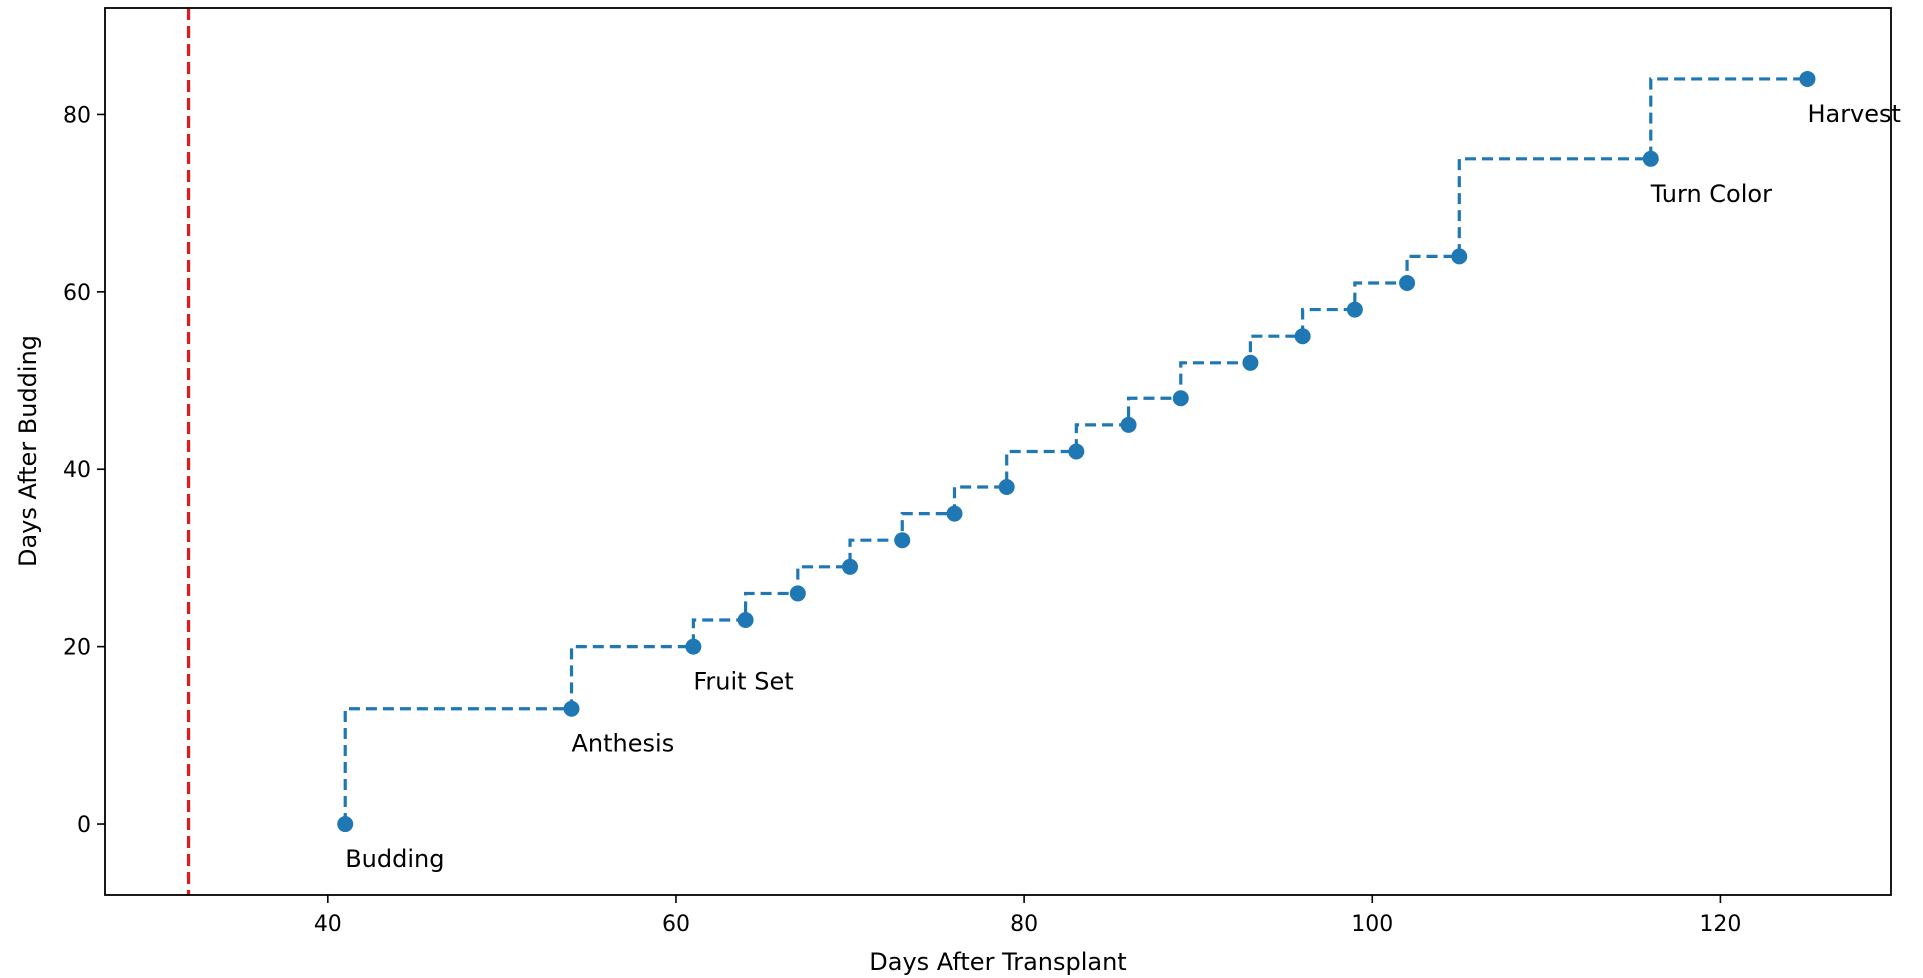 The height and width of the screenshot is (978, 1923). Describe the element at coordinates (997, 962) in the screenshot. I see `x-axis-label: Days After Transplant` at that location.